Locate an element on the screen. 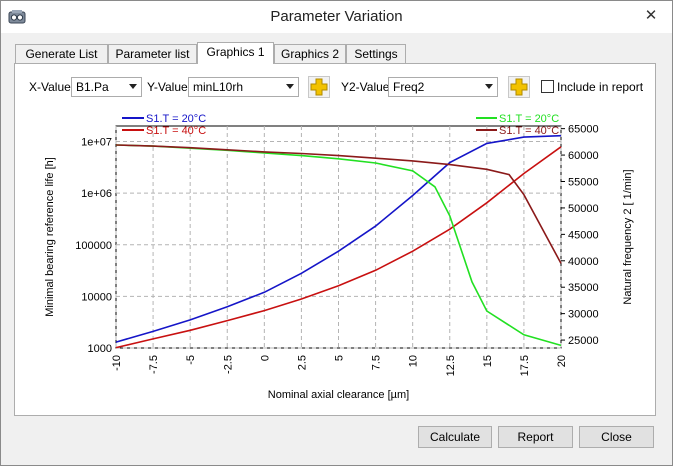  tab-graphics-1: Graphics 1 is located at coordinates (235, 53).